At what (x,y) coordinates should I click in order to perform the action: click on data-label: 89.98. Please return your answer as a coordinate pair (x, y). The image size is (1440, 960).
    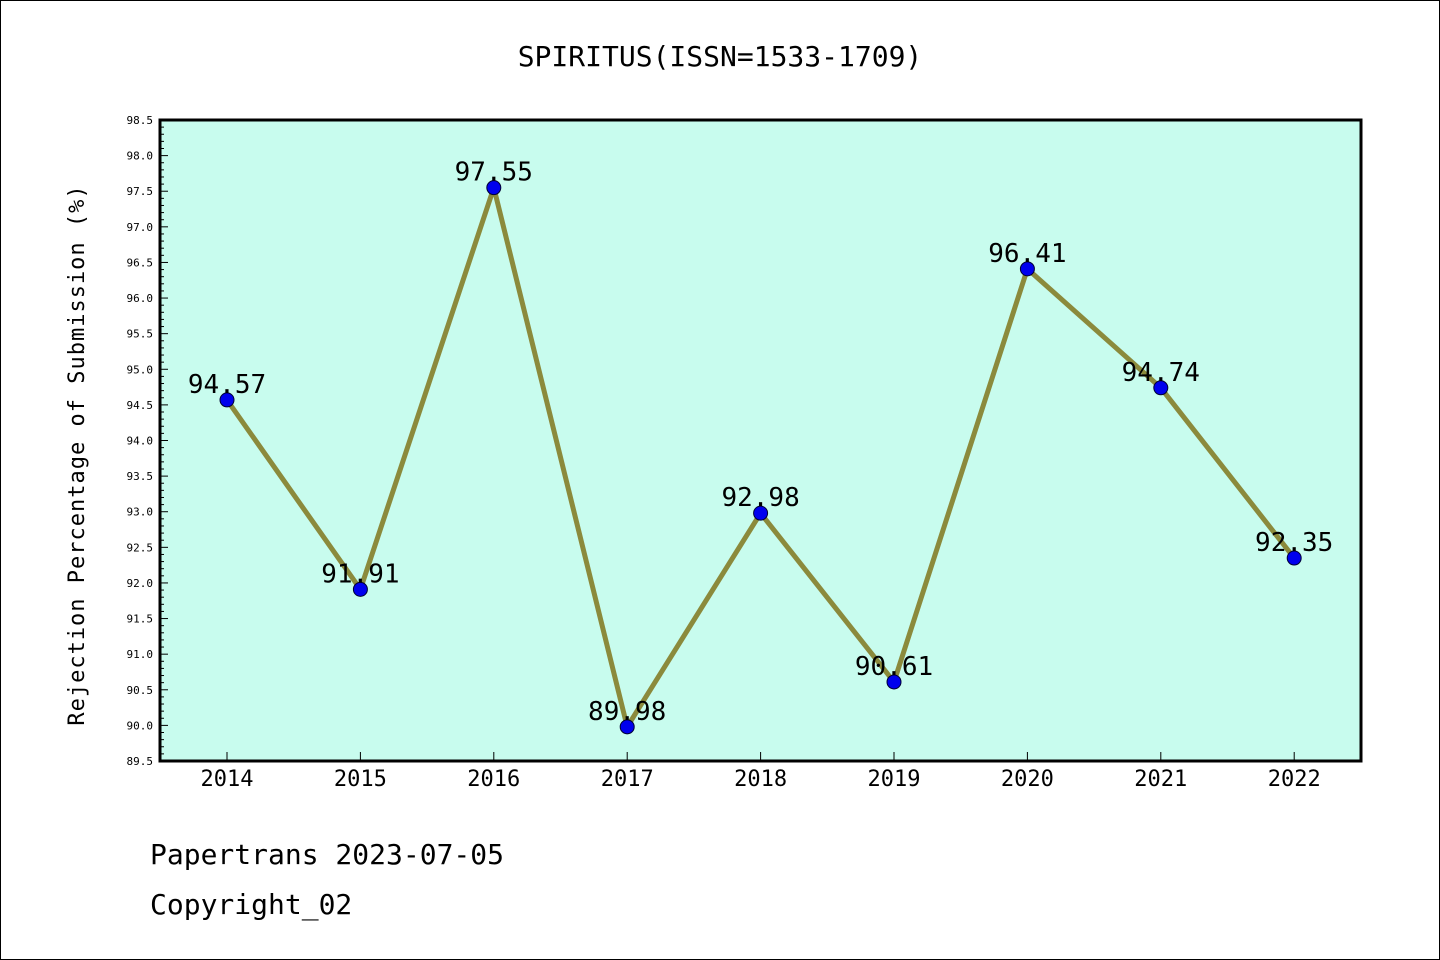
    Looking at the image, I should click on (627, 712).